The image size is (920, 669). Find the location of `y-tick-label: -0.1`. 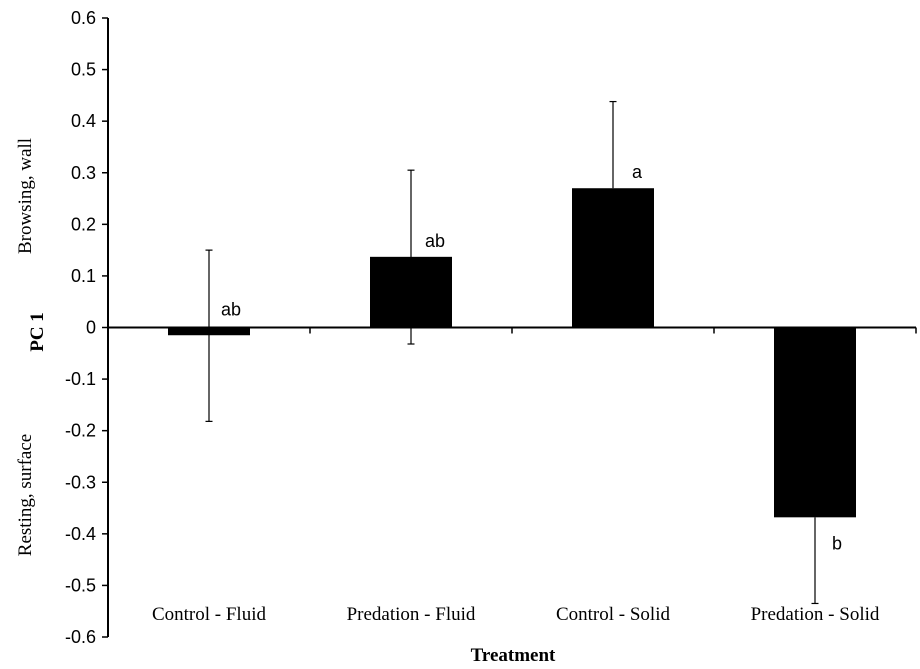

y-tick-label: -0.1 is located at coordinates (80, 379).